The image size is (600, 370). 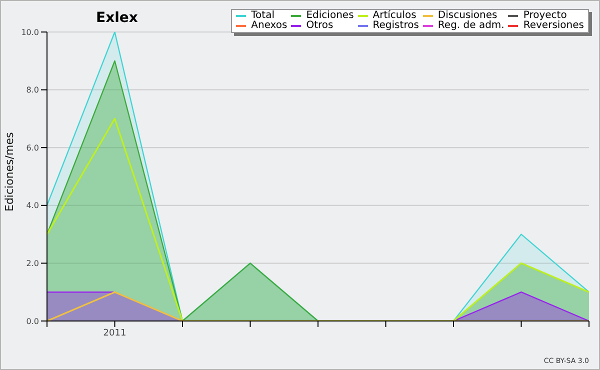 I want to click on x-tick-label: 2011, so click(x=114, y=333).